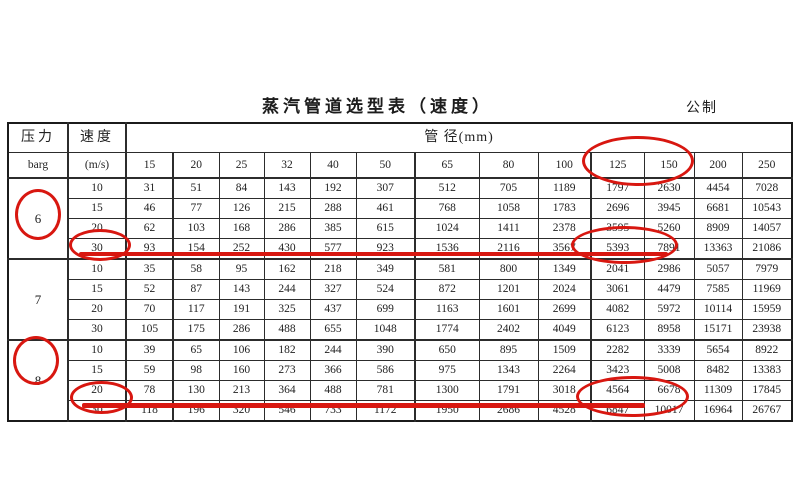 The height and width of the screenshot is (500, 800). I want to click on speed-cell-p6-s10: 10, so click(97, 188).